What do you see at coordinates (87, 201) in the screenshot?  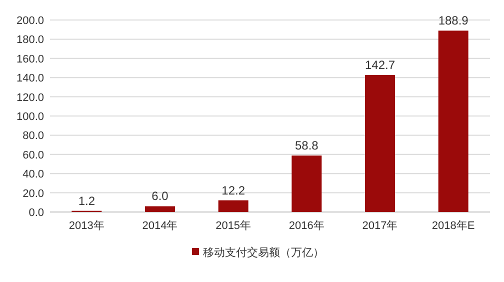 I see `data-label: 1.2` at bounding box center [87, 201].